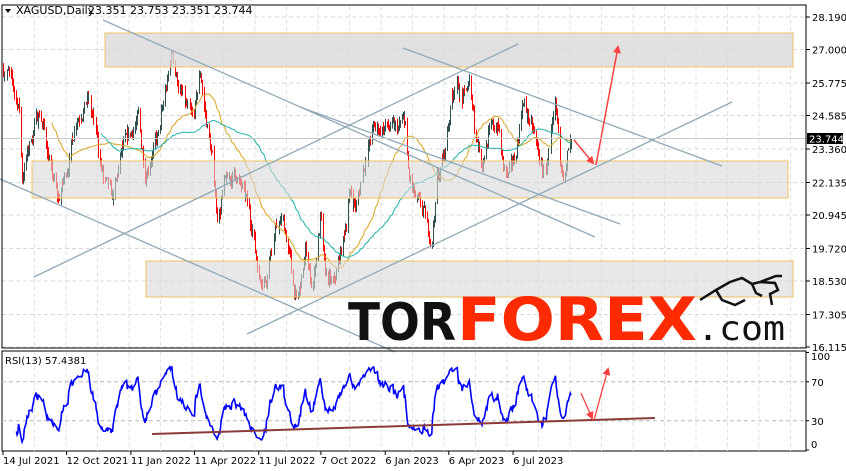 This screenshot has height=471, width=846. Describe the element at coordinates (410, 179) in the screenshot. I see `support-zone-middle` at that location.